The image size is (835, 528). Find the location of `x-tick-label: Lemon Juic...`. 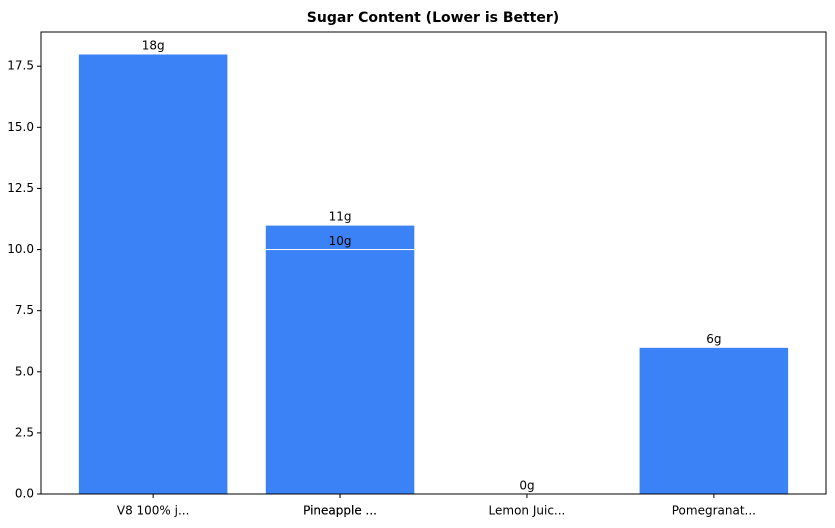

x-tick-label: Lemon Juic... is located at coordinates (527, 511).